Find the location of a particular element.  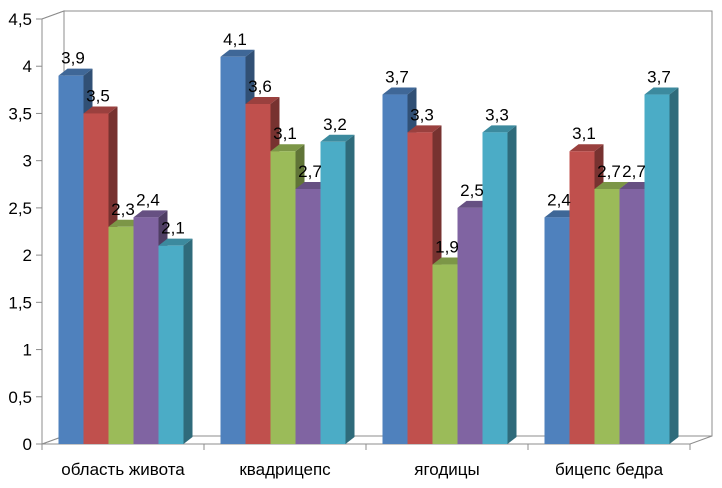

y-tick-label: 3 is located at coordinates (27, 161).